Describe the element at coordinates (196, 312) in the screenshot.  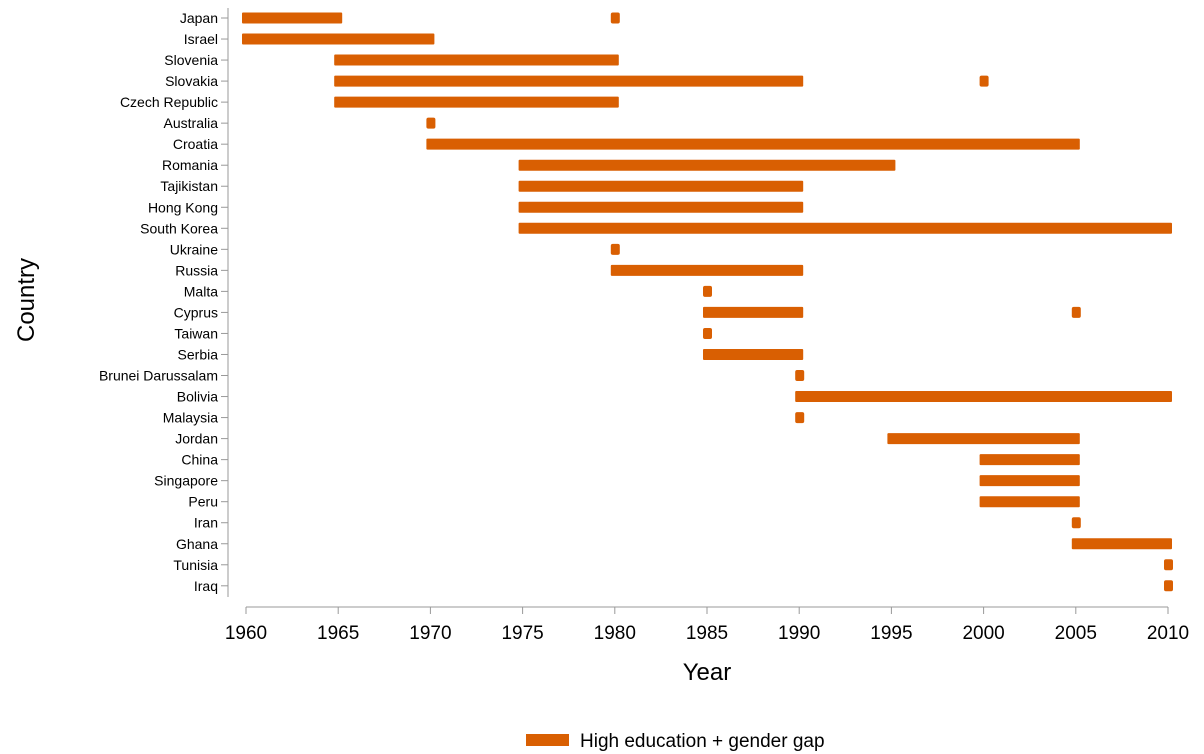
I see `y-tick-label: Cyprus` at that location.